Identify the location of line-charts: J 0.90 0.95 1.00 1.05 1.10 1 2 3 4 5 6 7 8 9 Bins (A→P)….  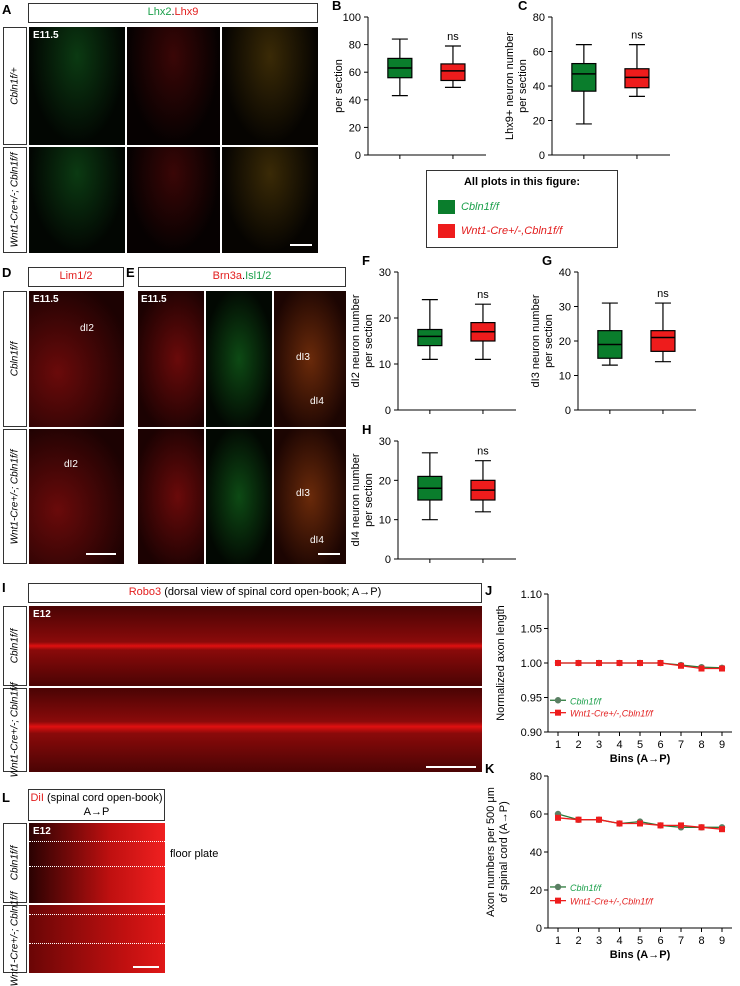
(608, 772).